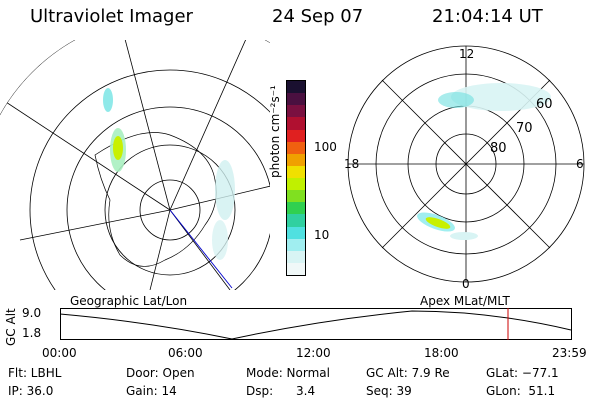 This screenshot has height=400, width=600. I want to click on instrument-title: Ultraviolet Imager, so click(111, 16).